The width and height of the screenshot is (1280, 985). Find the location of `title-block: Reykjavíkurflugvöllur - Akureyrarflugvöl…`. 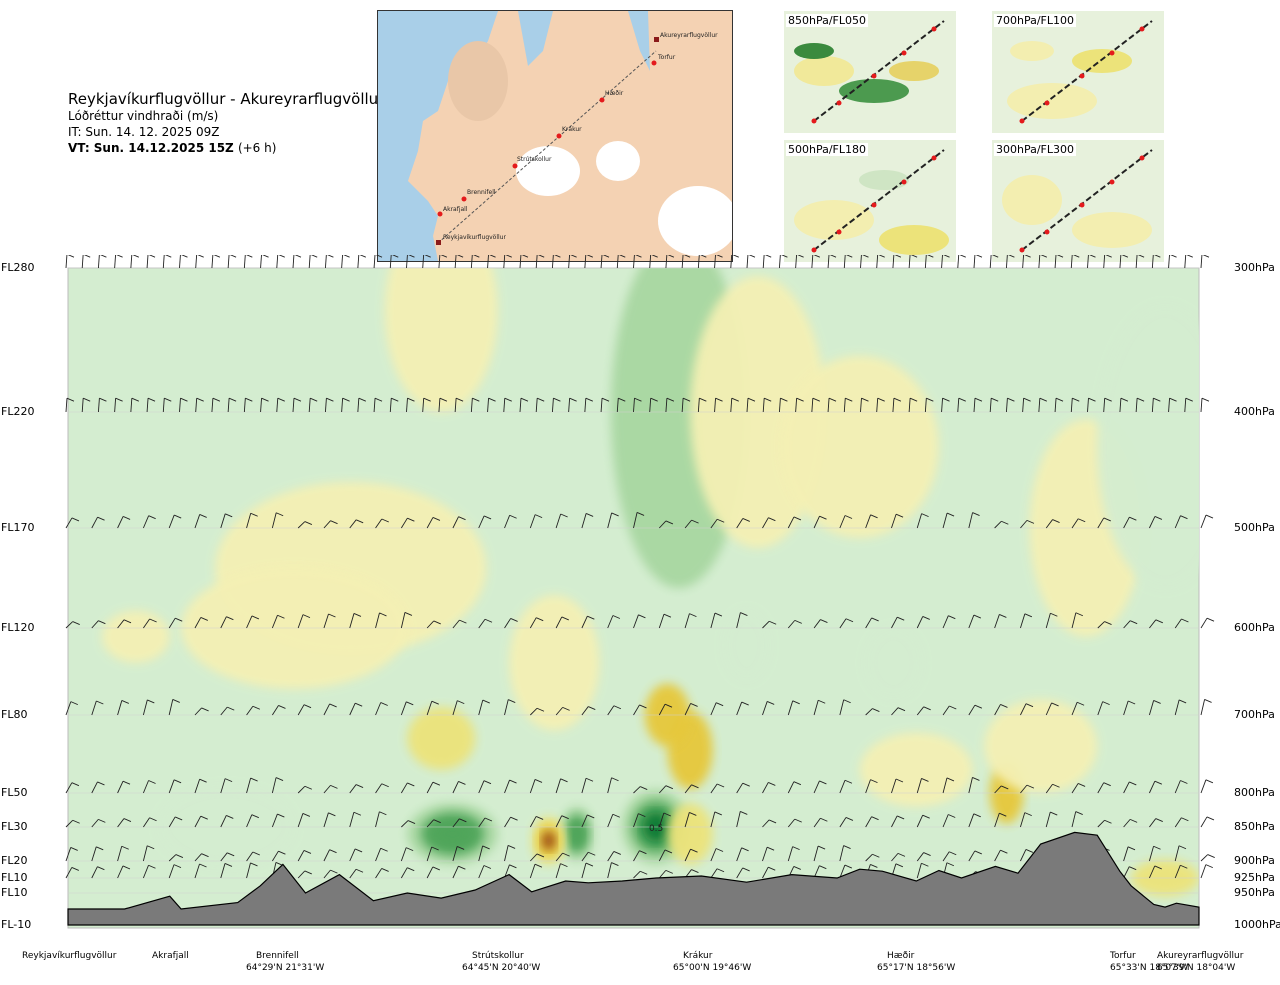

title-block: Reykjavíkurflugvöllur - Akureyrarflugvöl… is located at coordinates (226, 123).